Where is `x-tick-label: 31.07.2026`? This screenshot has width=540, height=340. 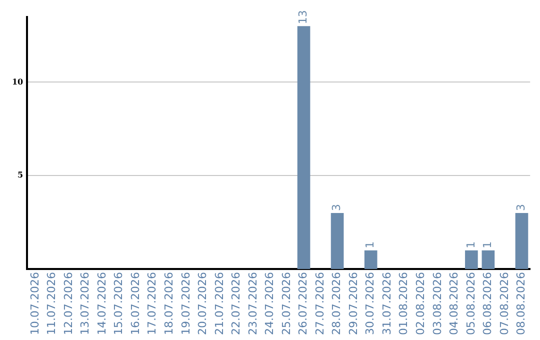 x-tick-label: 31.07.2026 is located at coordinates (387, 304).